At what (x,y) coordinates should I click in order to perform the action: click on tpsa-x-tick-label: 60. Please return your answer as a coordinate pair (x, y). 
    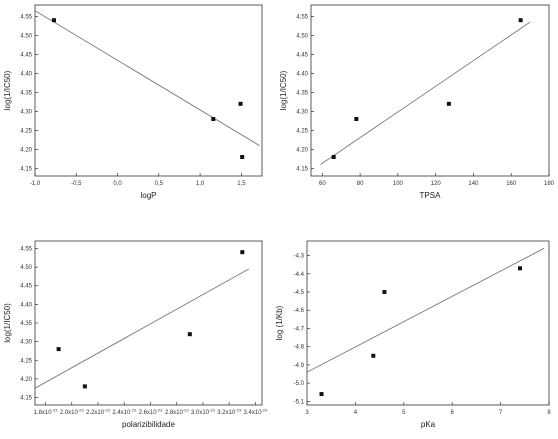
    Looking at the image, I should click on (322, 184).